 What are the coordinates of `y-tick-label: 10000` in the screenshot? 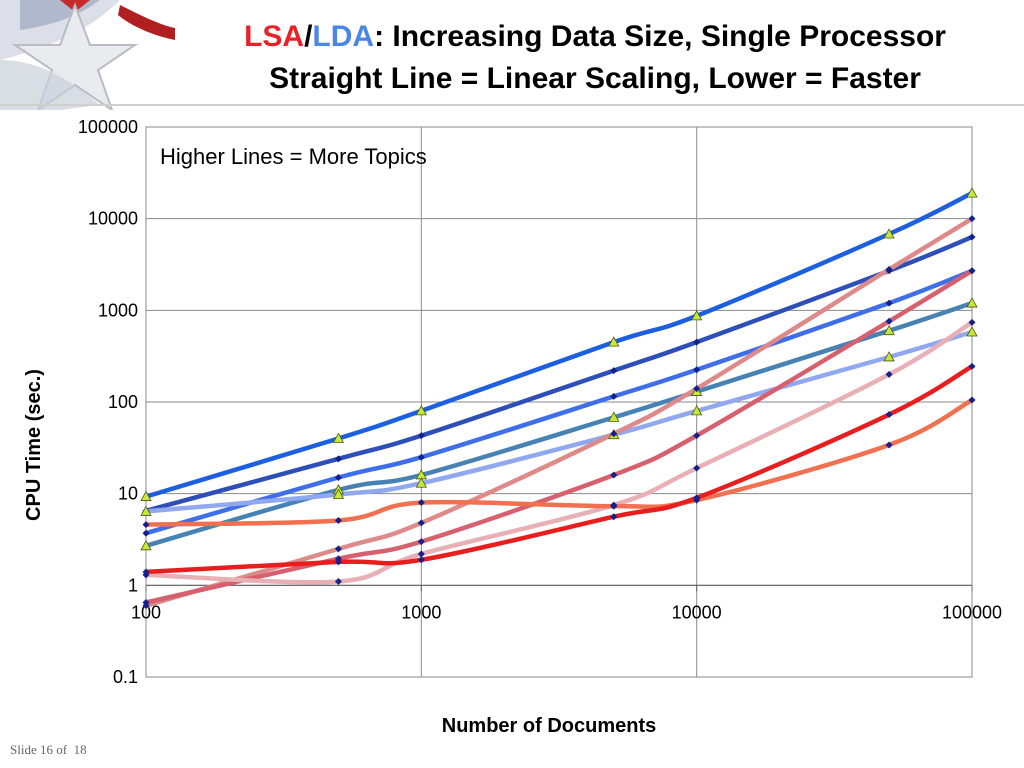 It's located at (113, 219).